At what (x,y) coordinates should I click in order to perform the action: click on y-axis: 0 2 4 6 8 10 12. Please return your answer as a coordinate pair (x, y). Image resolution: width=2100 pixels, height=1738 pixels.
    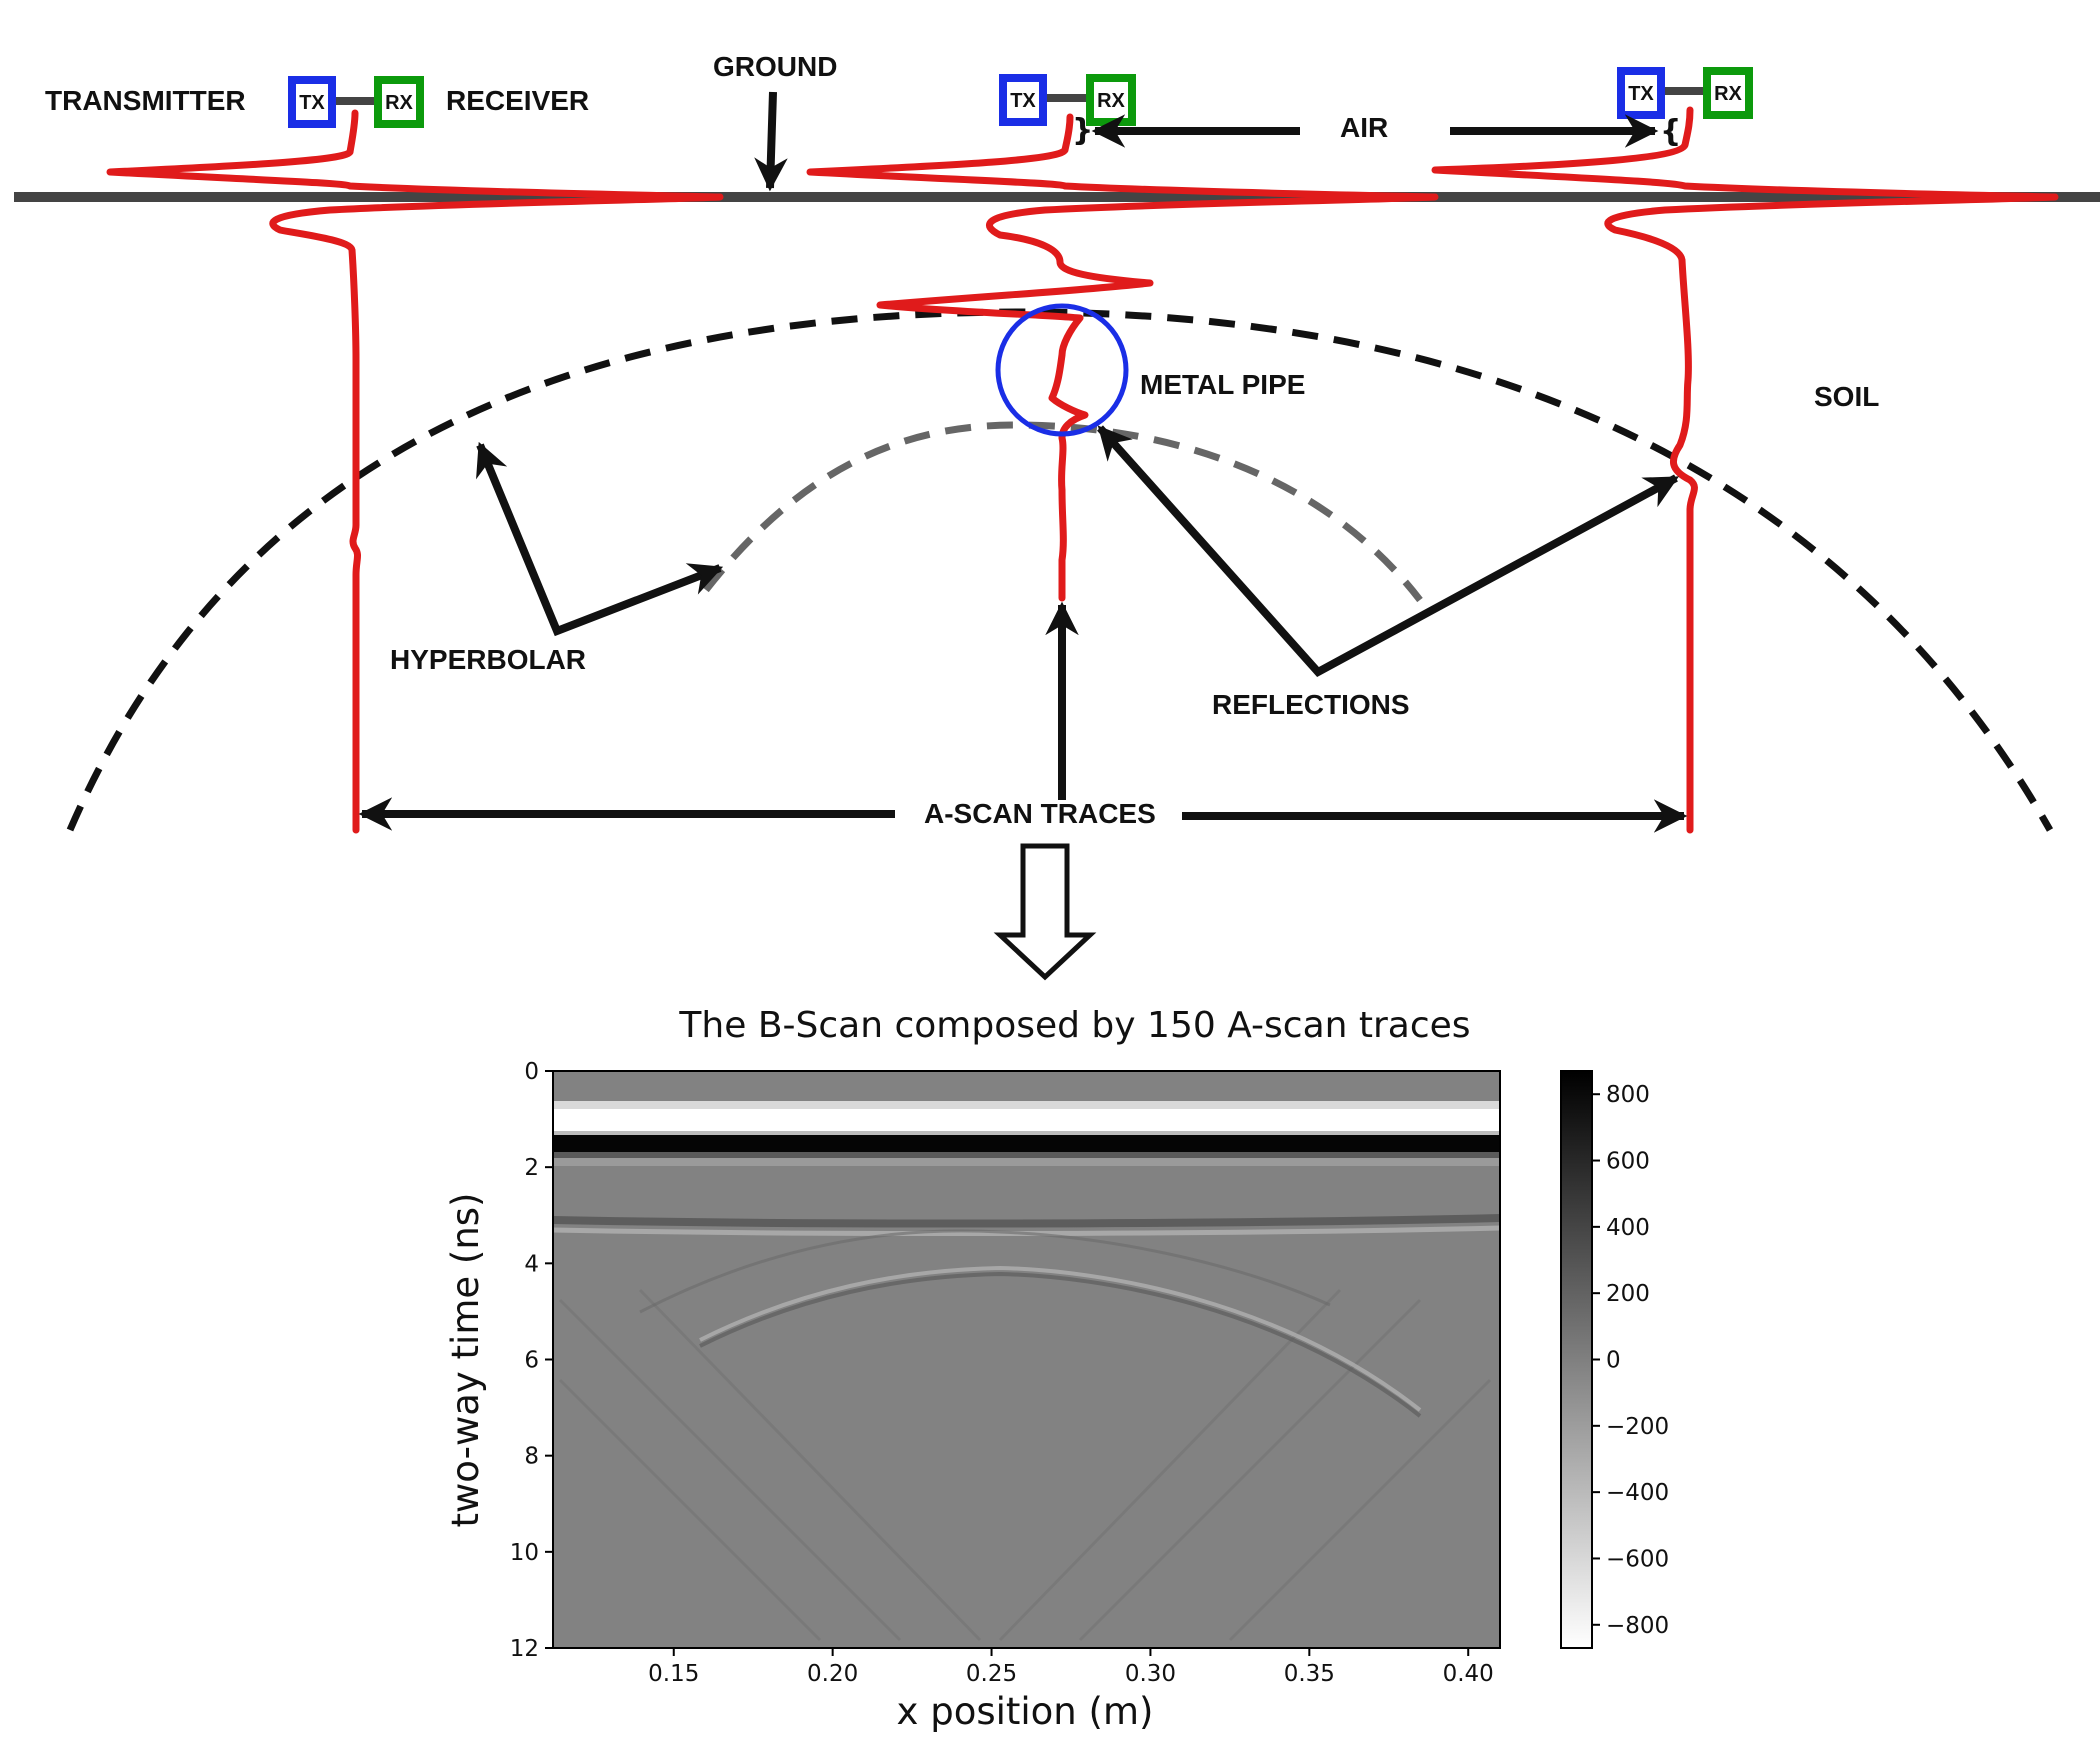
    Looking at the image, I should click on (531, 1360).